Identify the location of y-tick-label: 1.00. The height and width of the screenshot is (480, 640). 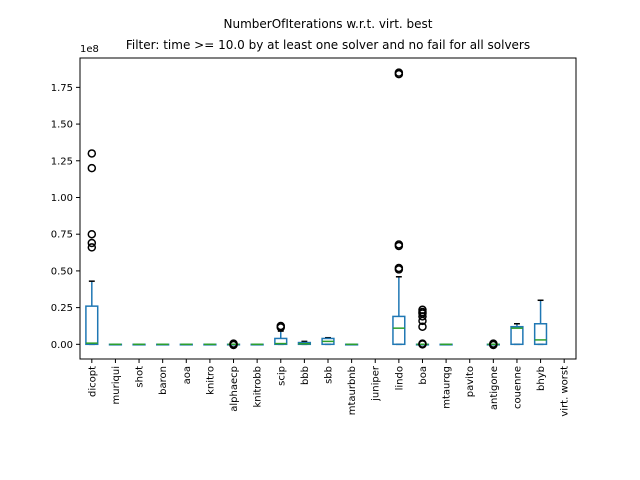
(62, 198).